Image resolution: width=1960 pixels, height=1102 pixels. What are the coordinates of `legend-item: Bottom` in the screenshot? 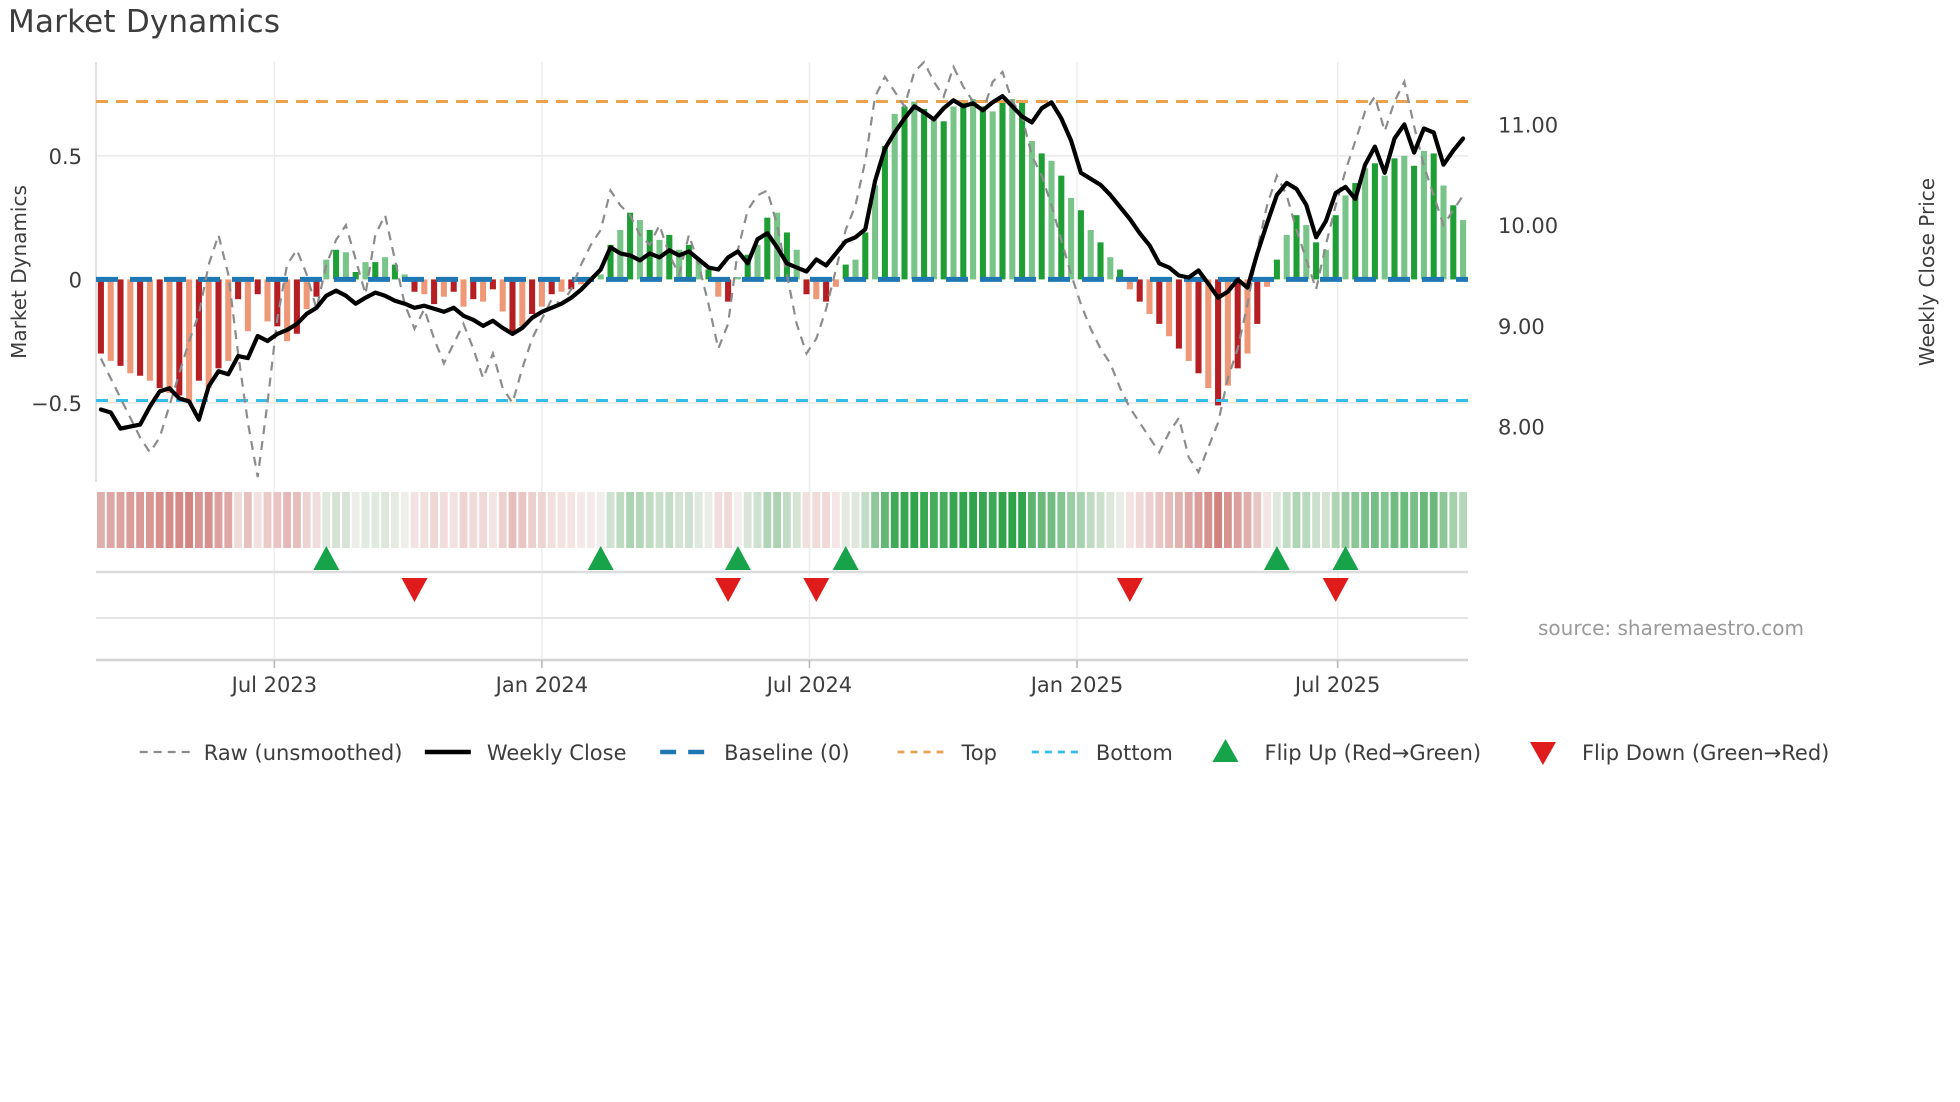 It's located at (1102, 753).